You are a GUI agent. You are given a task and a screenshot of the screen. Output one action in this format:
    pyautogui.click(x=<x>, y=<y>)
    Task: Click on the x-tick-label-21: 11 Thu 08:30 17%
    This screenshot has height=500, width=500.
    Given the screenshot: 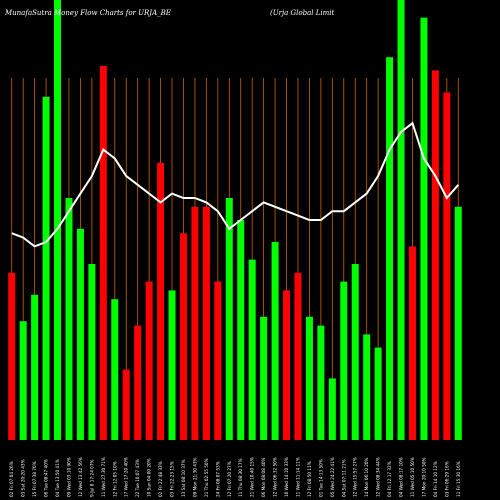 What is the action you would take?
    pyautogui.click(x=240, y=477)
    